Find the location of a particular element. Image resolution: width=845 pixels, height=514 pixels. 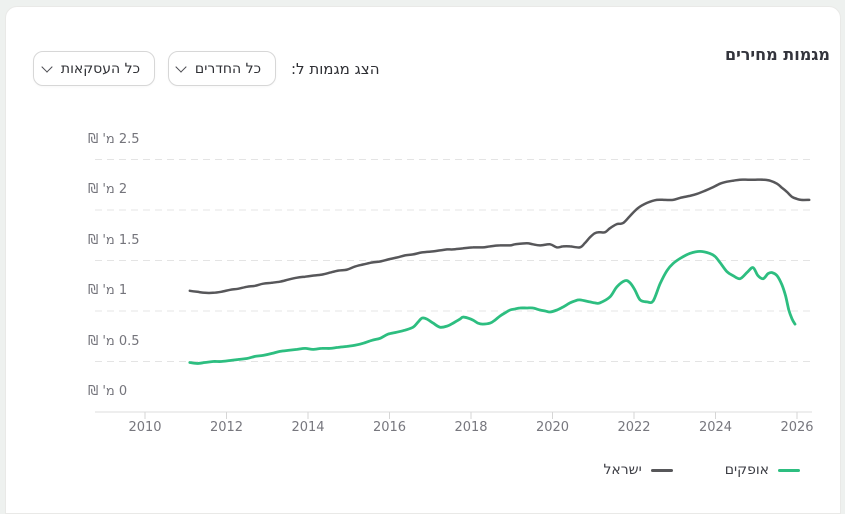

x-axis-label: 2016 is located at coordinates (389, 427).